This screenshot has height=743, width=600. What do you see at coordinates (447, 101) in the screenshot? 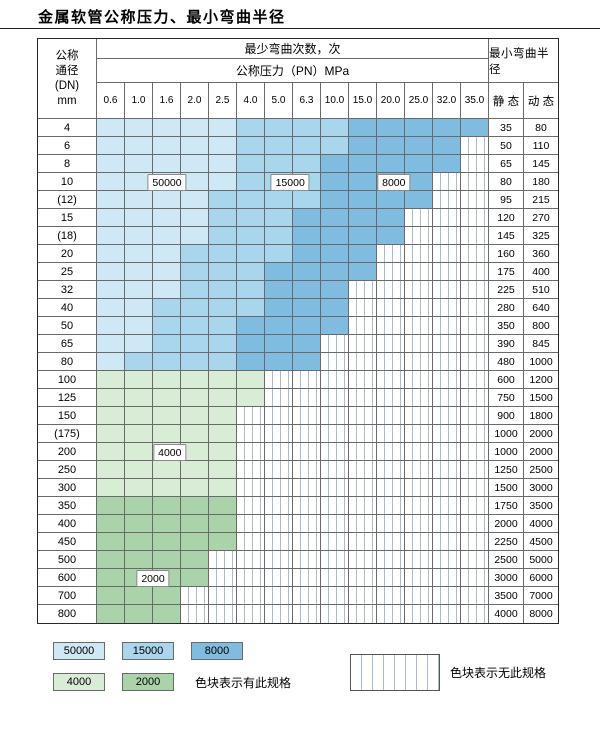
I see `pressure-col-header: 32.0` at bounding box center [447, 101].